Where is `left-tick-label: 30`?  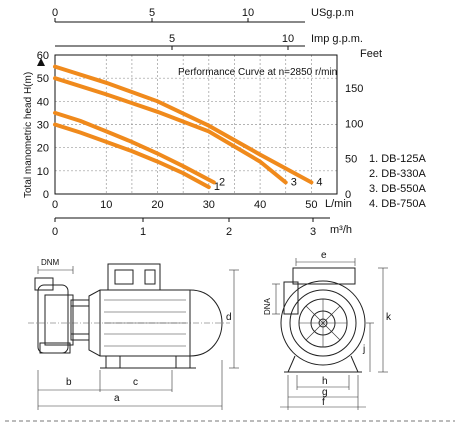 left-tick-label: 30 is located at coordinates (43, 126).